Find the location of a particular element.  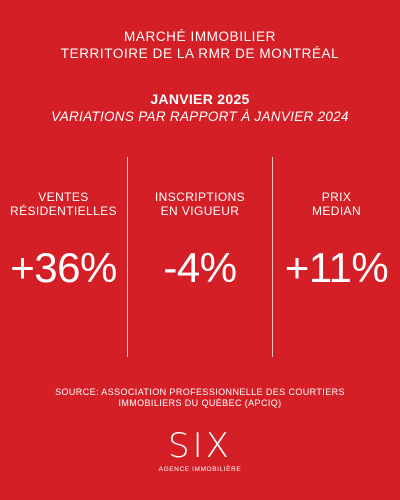

stat-median-price: PRIX MEDIAN +11% is located at coordinates (336, 240).